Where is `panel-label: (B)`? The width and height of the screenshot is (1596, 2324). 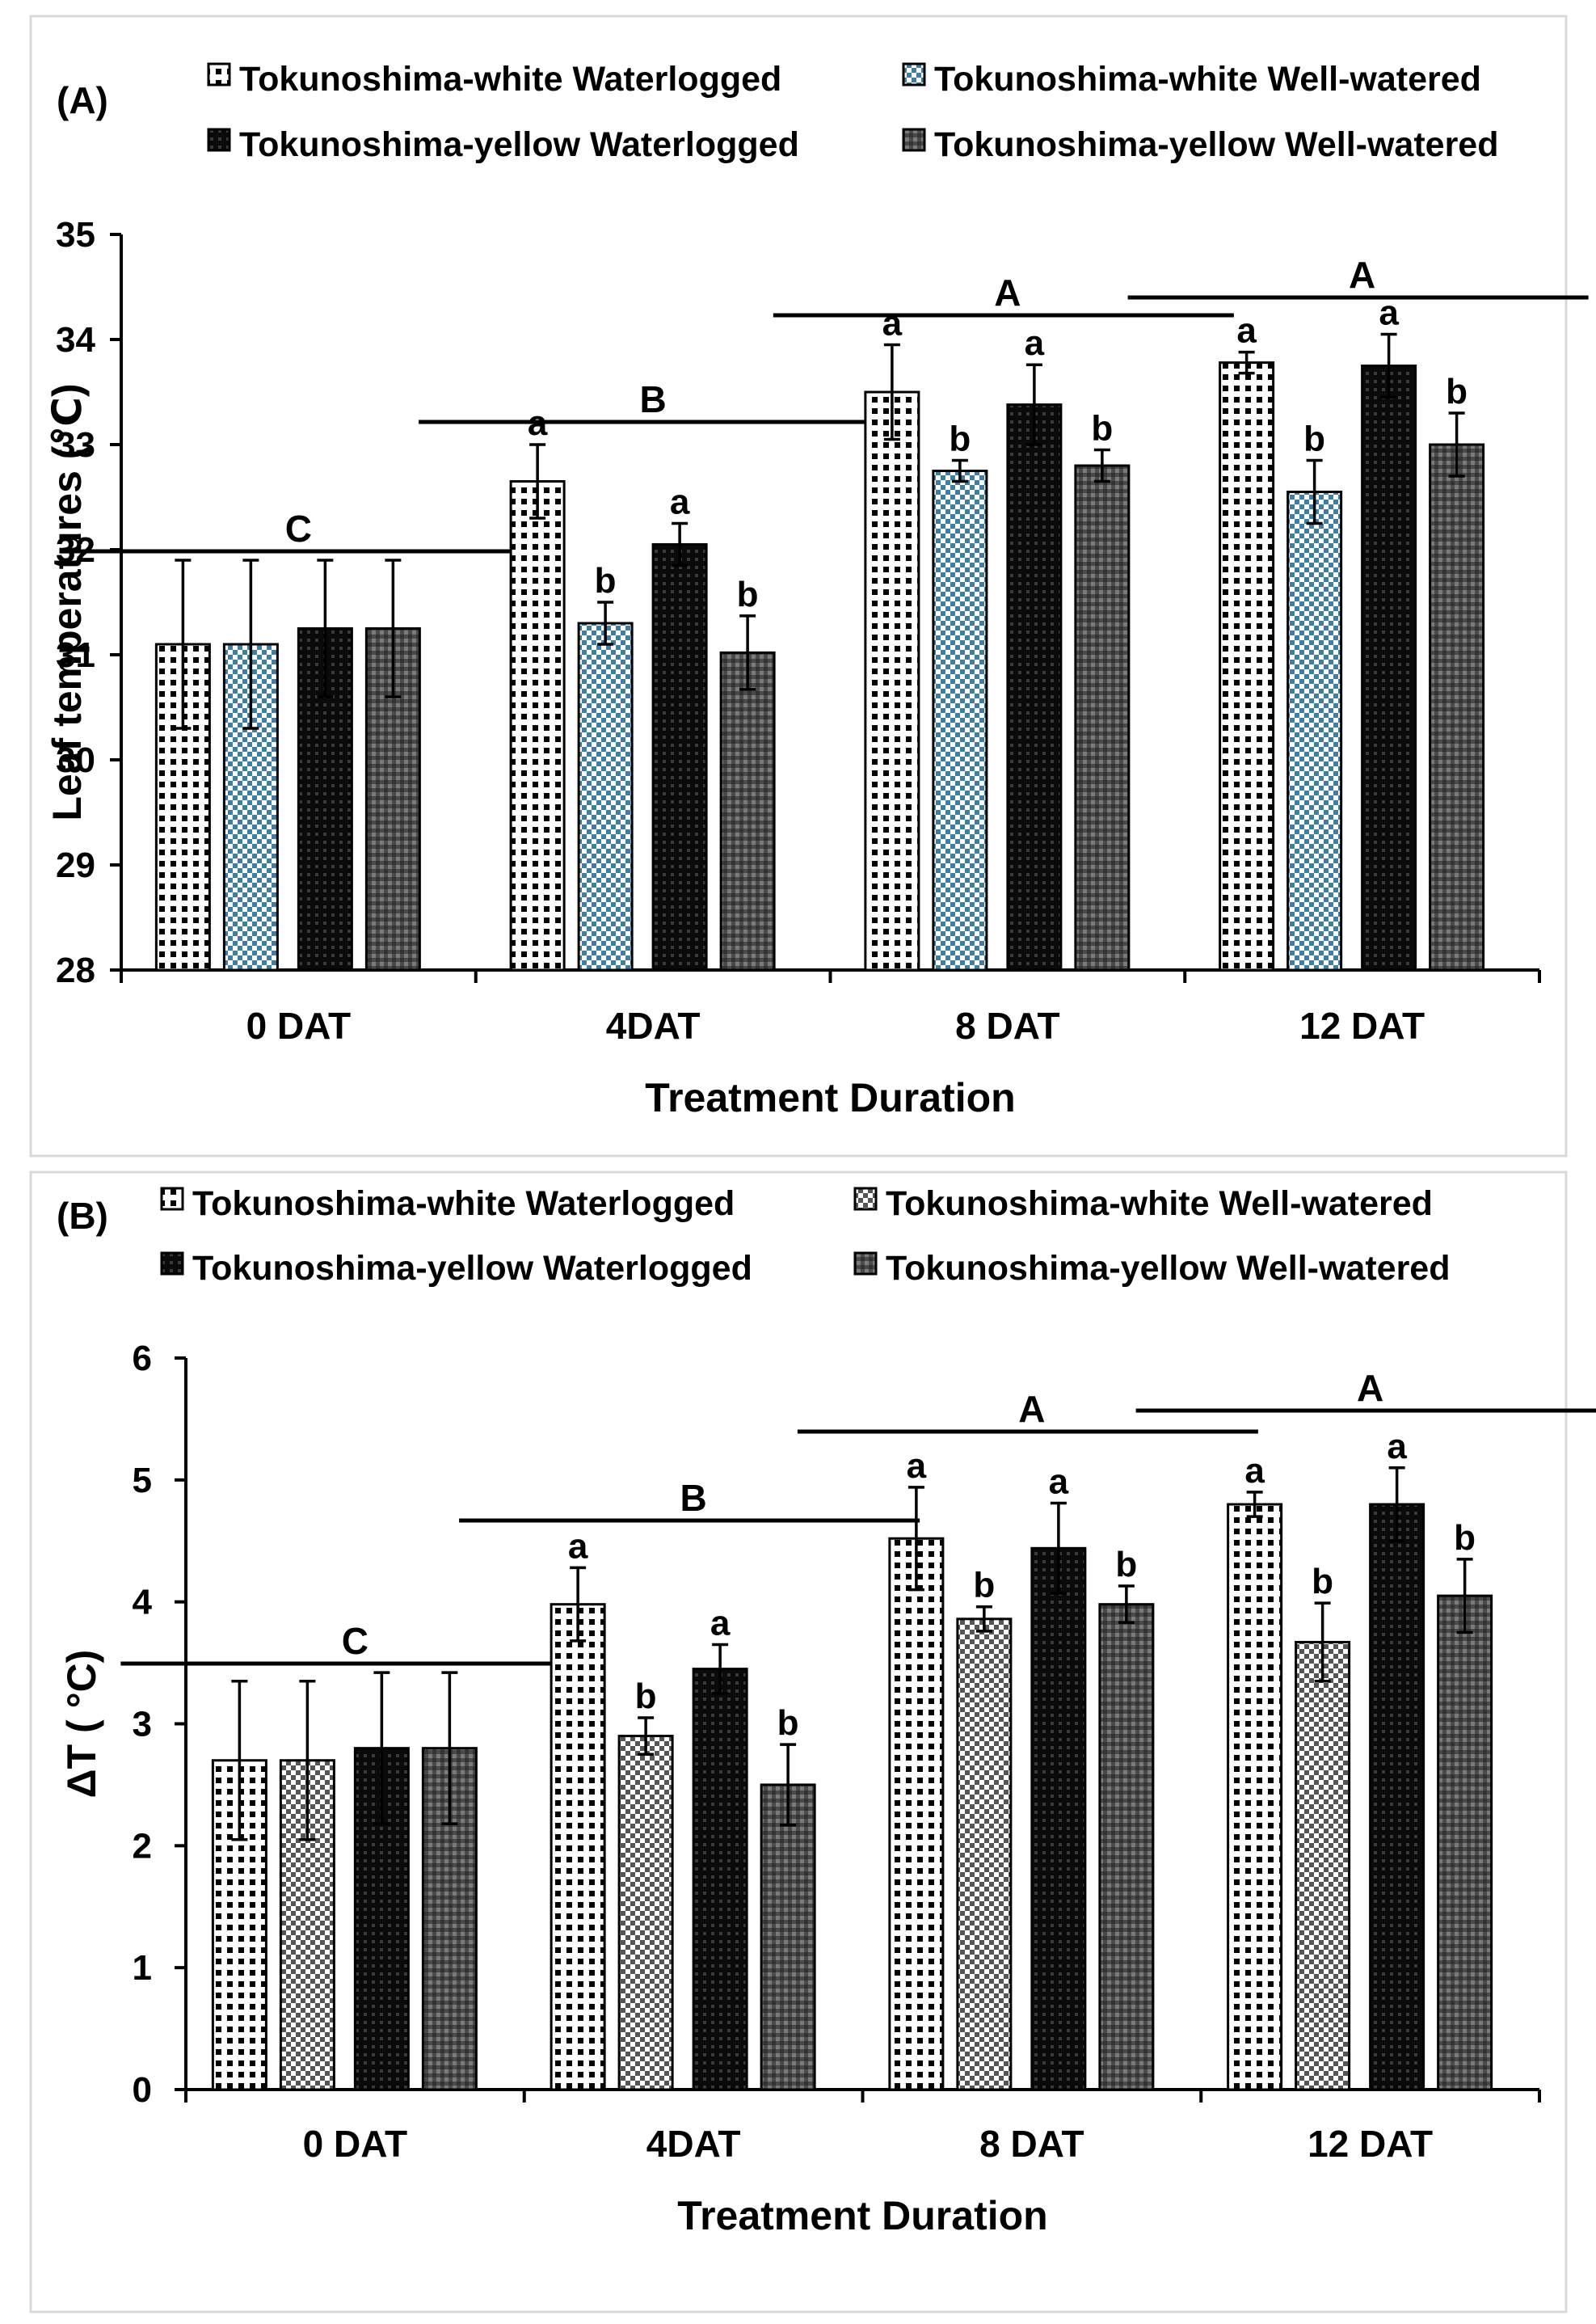
panel-label: (B) is located at coordinates (83, 1216).